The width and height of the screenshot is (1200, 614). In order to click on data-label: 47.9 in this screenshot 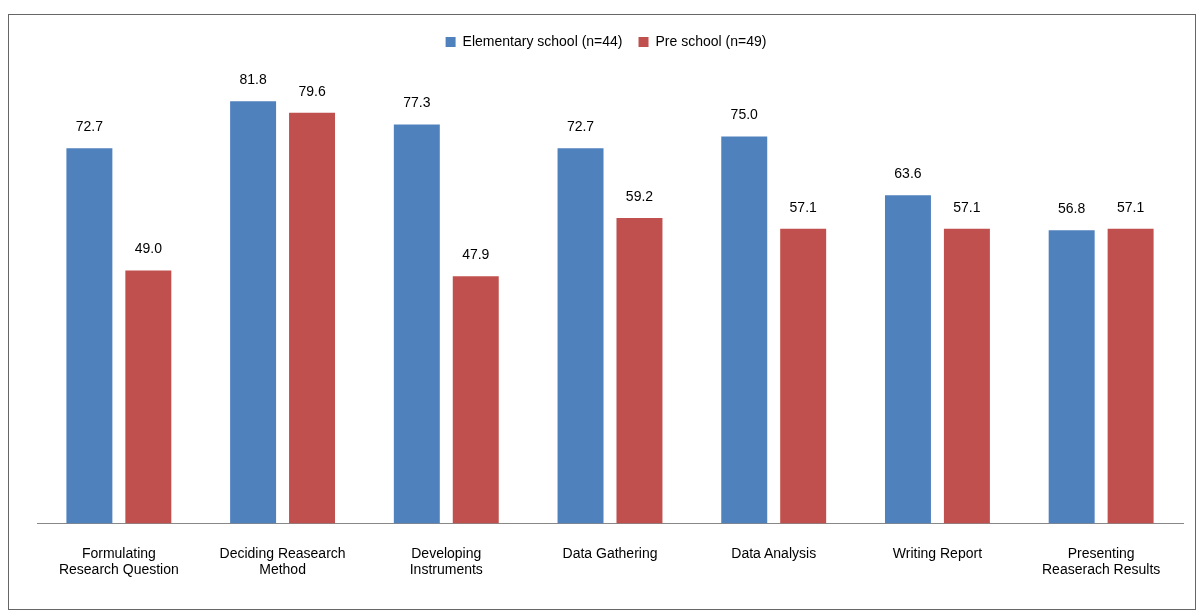, I will do `click(476, 254)`.